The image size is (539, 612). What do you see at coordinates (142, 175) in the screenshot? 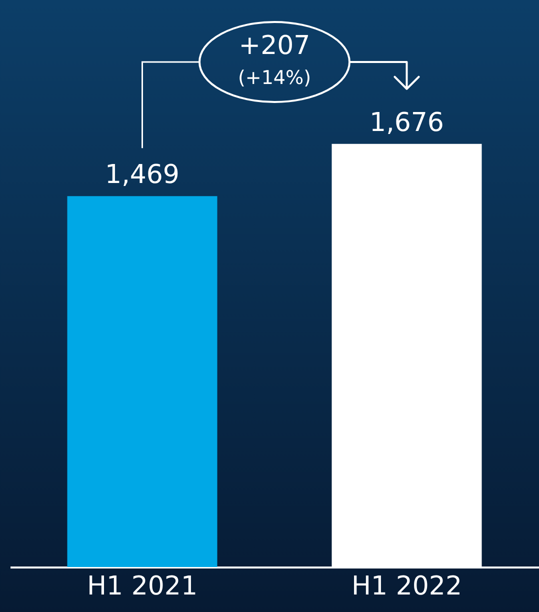
I see `data-label: 1,469` at bounding box center [142, 175].